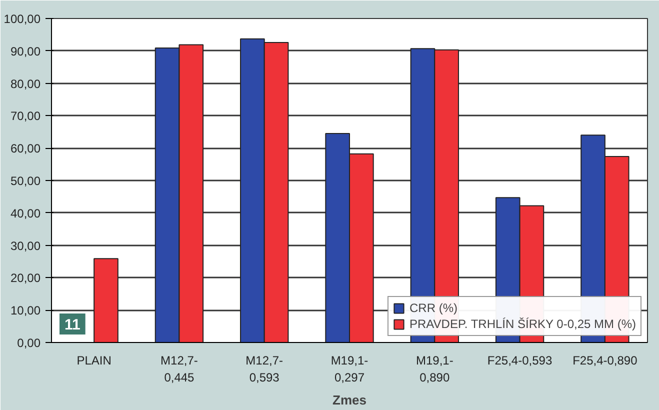 Image resolution: width=659 pixels, height=410 pixels. I want to click on y-tick-label: 10,00, so click(25, 311).